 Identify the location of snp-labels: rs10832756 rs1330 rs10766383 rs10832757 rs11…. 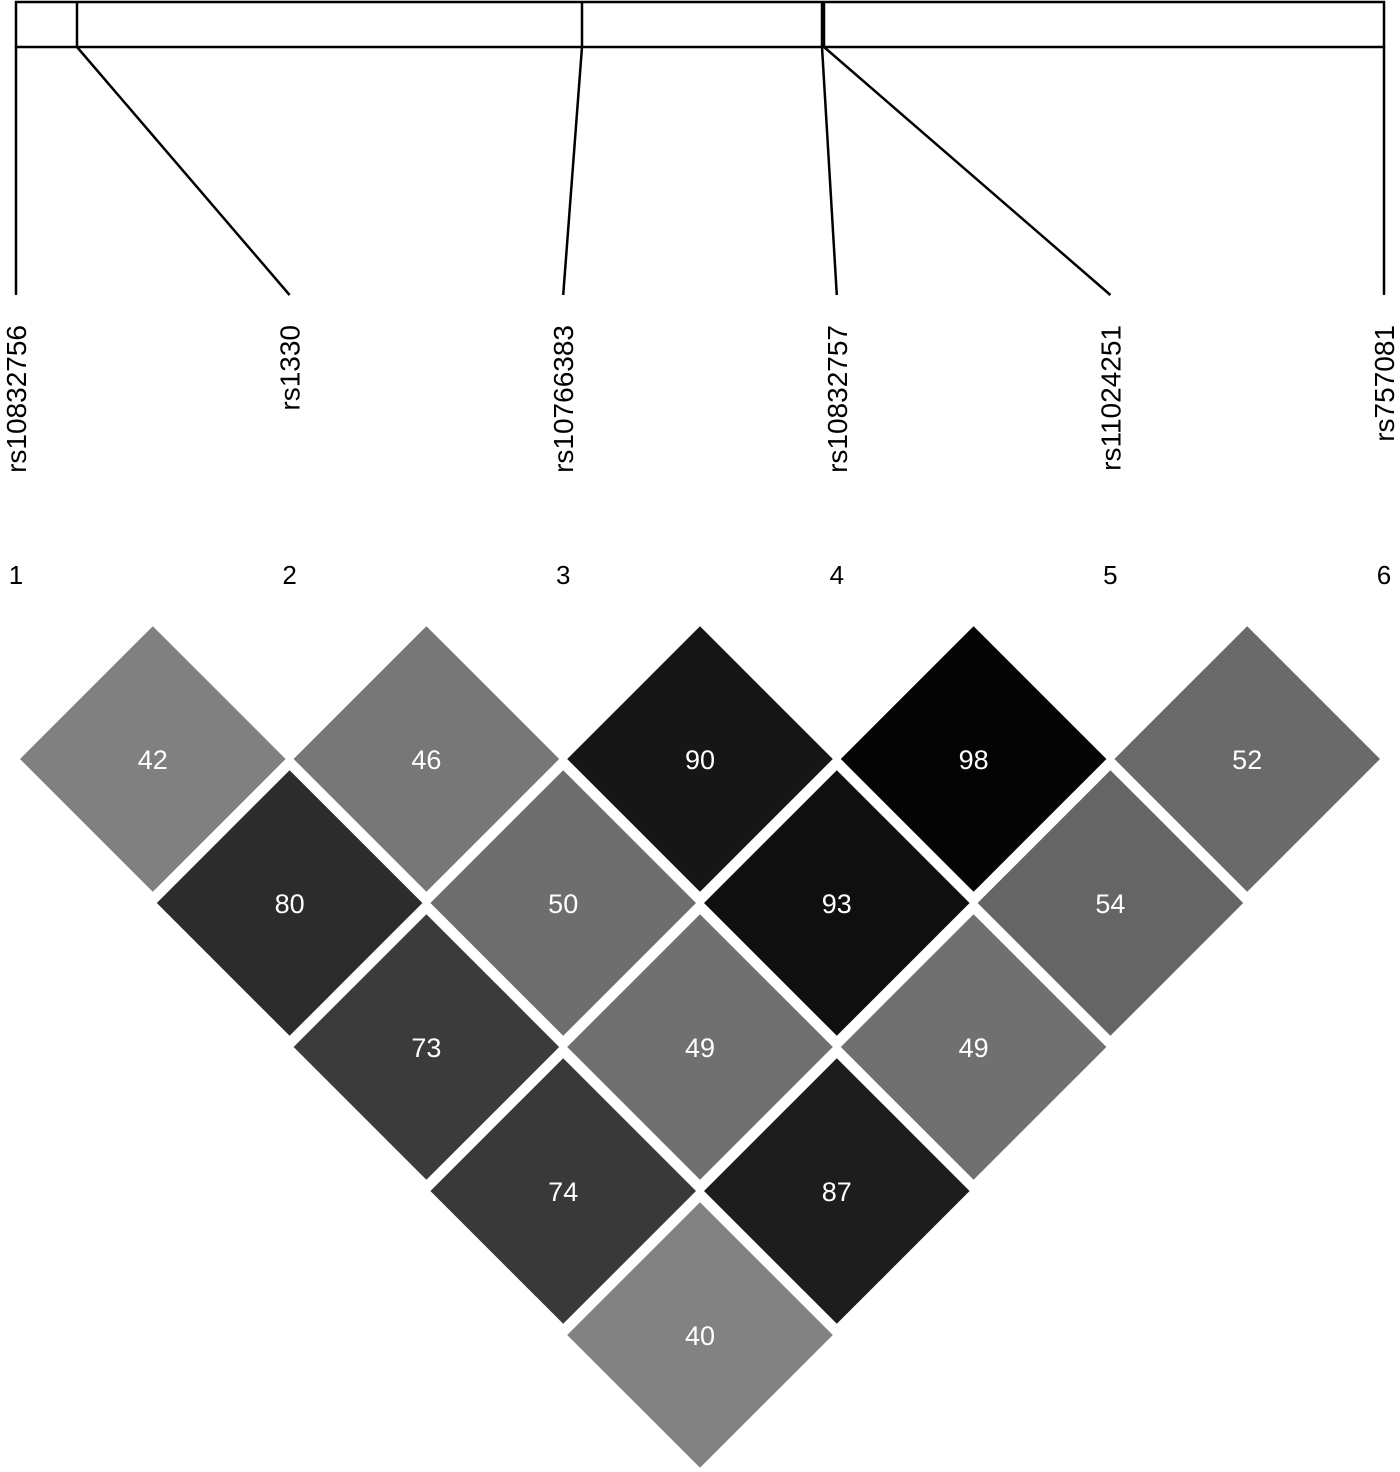
(700, 399).